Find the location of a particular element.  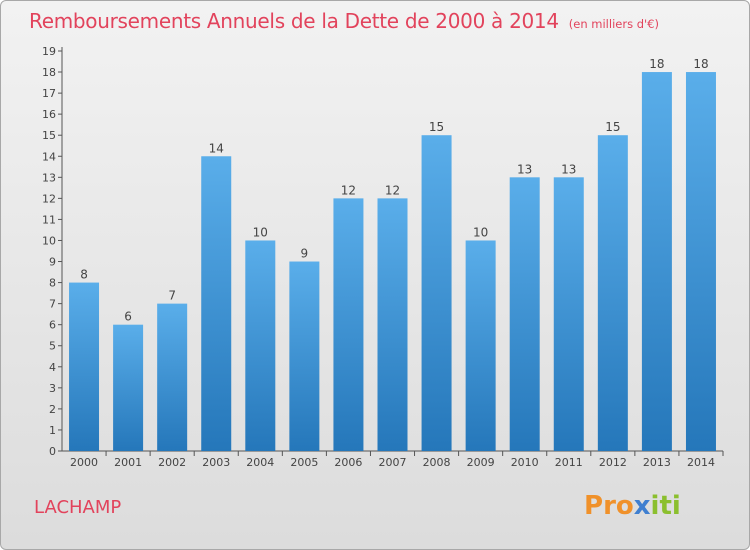

x-tick-label: 2004 is located at coordinates (260, 462).